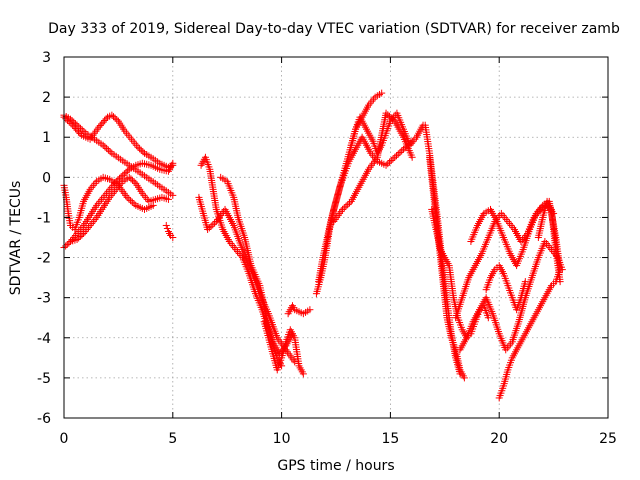  What do you see at coordinates (44, 419) in the screenshot?
I see `y-tick-label: -6` at bounding box center [44, 419].